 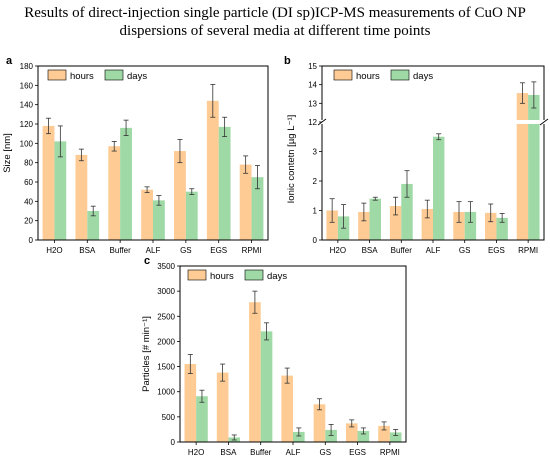 What do you see at coordinates (166, 341) in the screenshot?
I see `y-tick-label-2000: 2000` at bounding box center [166, 341].